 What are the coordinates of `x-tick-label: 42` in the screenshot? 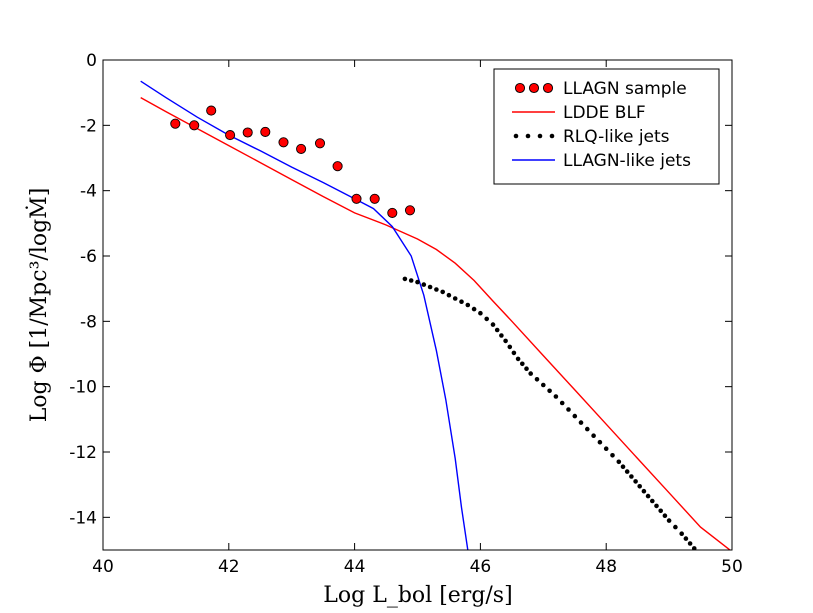 It's located at (229, 567).